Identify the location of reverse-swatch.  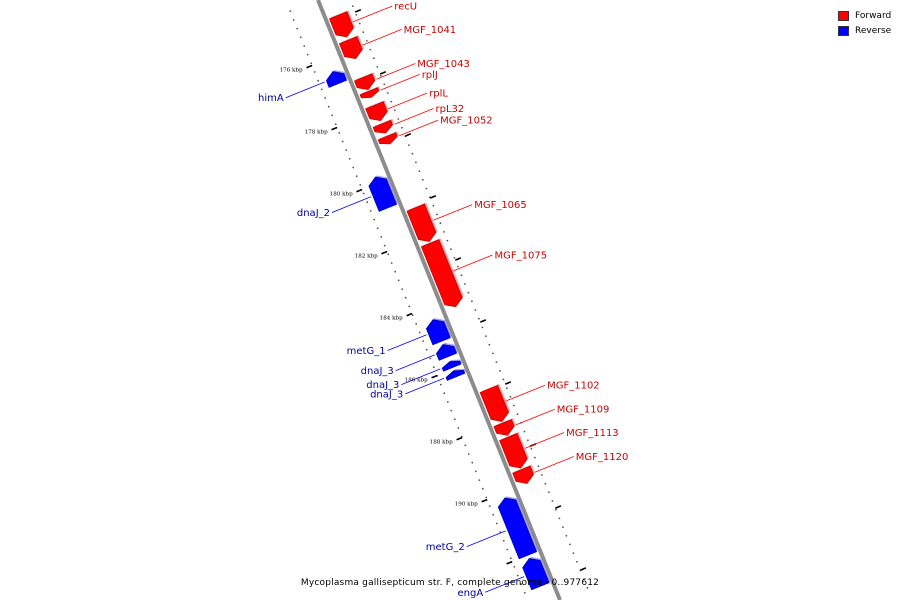
(843, 30).